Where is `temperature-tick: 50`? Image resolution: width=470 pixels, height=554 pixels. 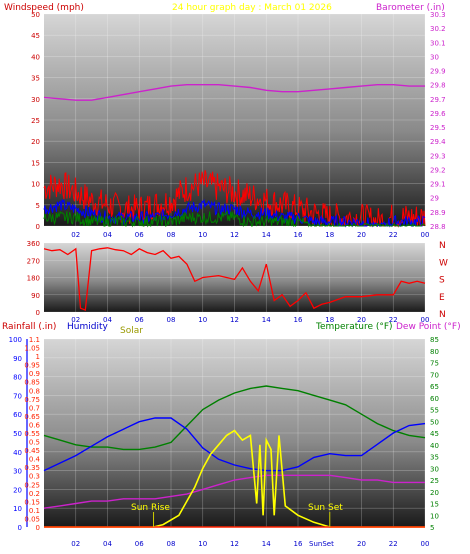
temperature-tick: 50 is located at coordinates (434, 422).